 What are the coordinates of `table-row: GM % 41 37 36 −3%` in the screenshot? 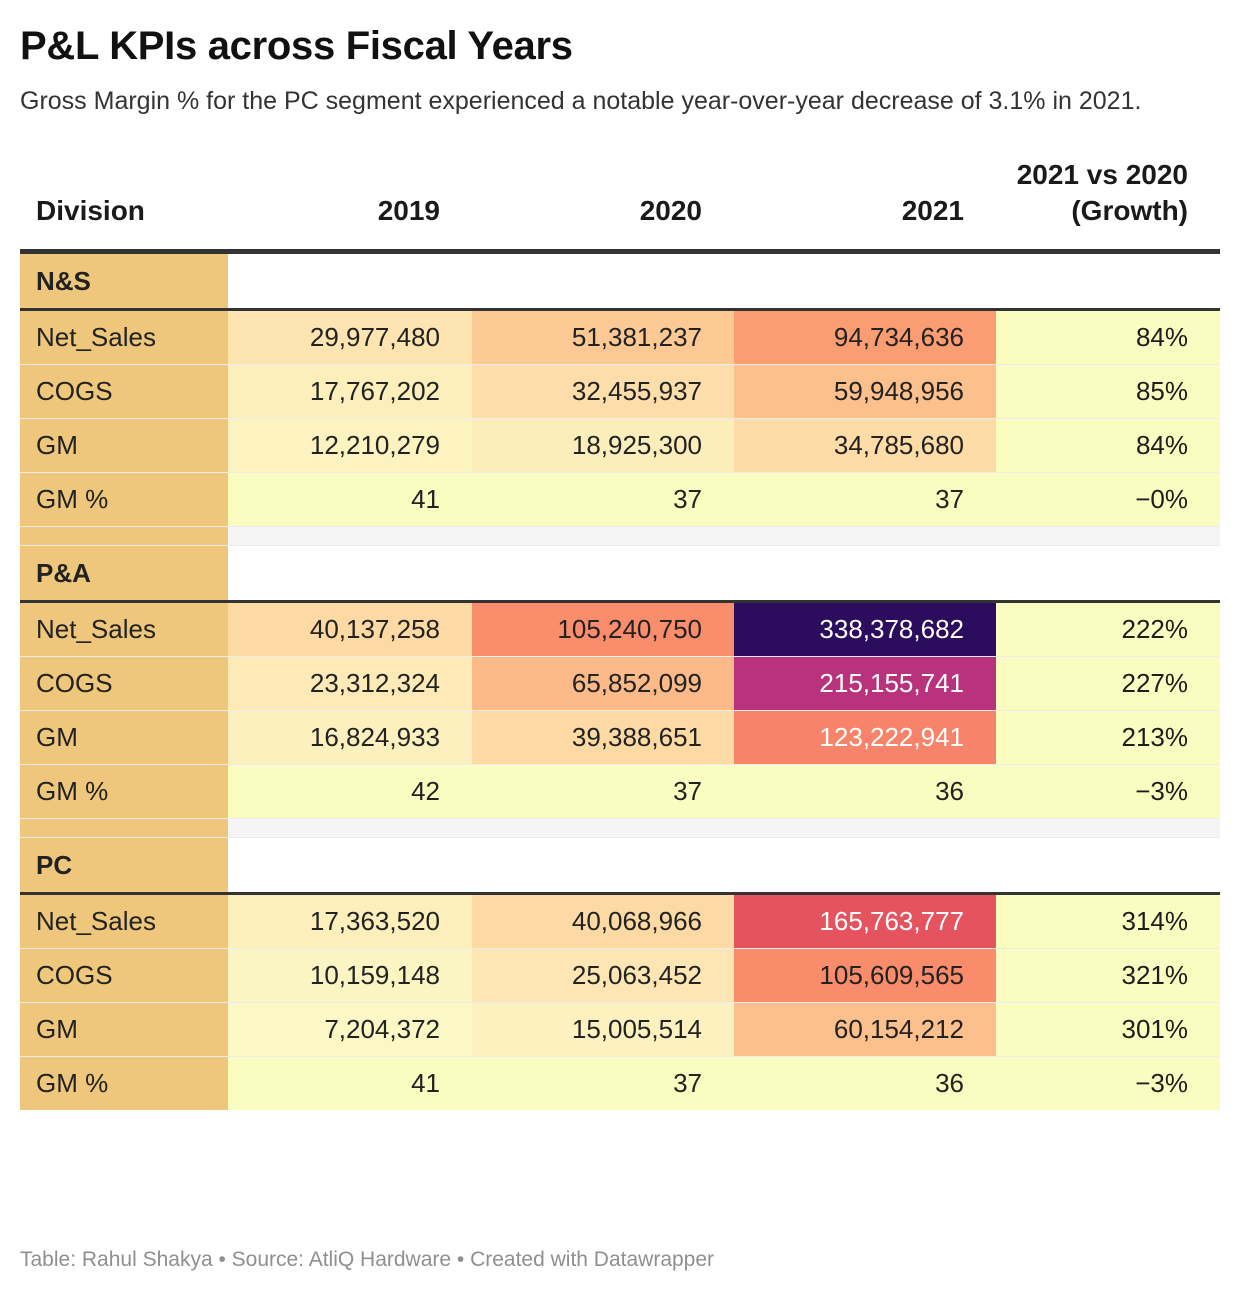 It's located at (620, 1083).